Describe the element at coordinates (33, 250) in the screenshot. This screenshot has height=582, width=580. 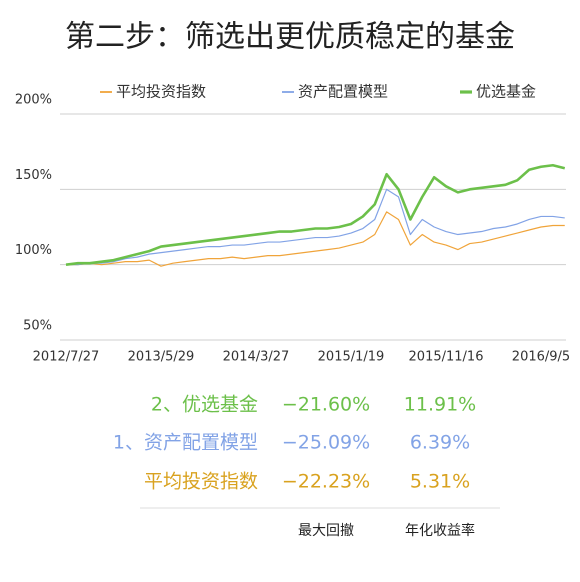
I see `y-tick-label: 100%` at that location.